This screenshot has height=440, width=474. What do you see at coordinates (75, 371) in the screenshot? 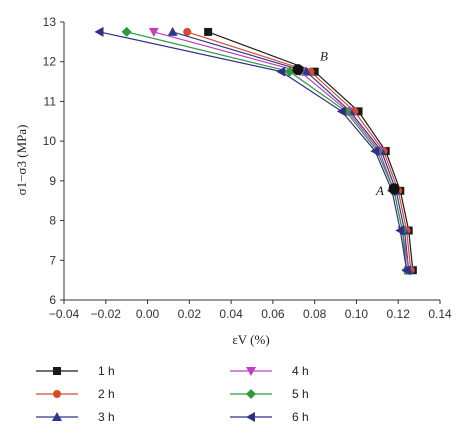
I see `legend-item-1: 1 h` at bounding box center [75, 371].